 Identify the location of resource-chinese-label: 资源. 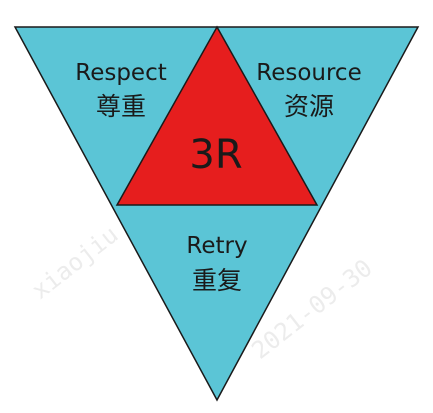
(309, 106).